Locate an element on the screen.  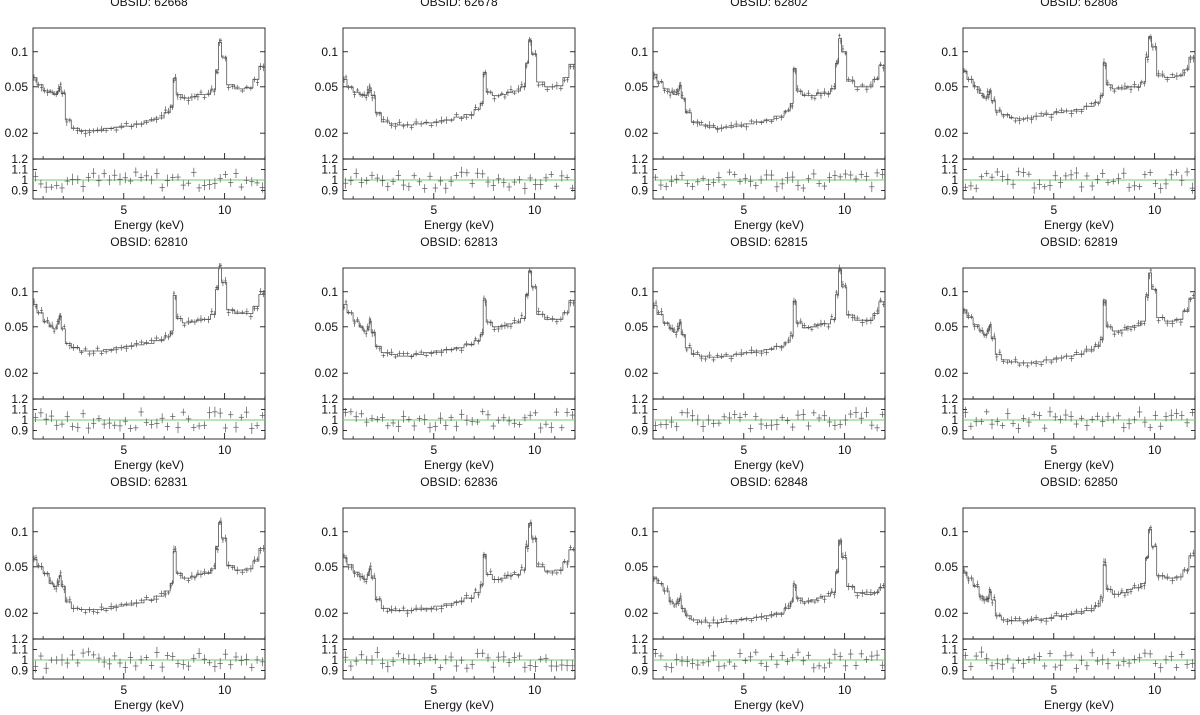
panel-title: OBSID: 62850 is located at coordinates (1079, 482).